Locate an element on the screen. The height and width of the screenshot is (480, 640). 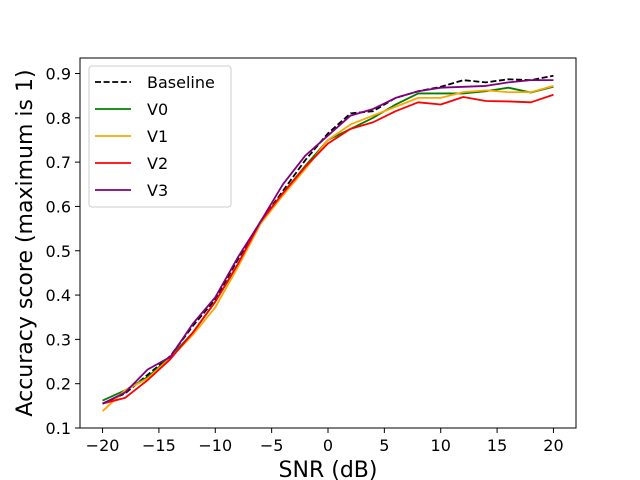
y-tick-label: 0.3 is located at coordinates (58, 339).